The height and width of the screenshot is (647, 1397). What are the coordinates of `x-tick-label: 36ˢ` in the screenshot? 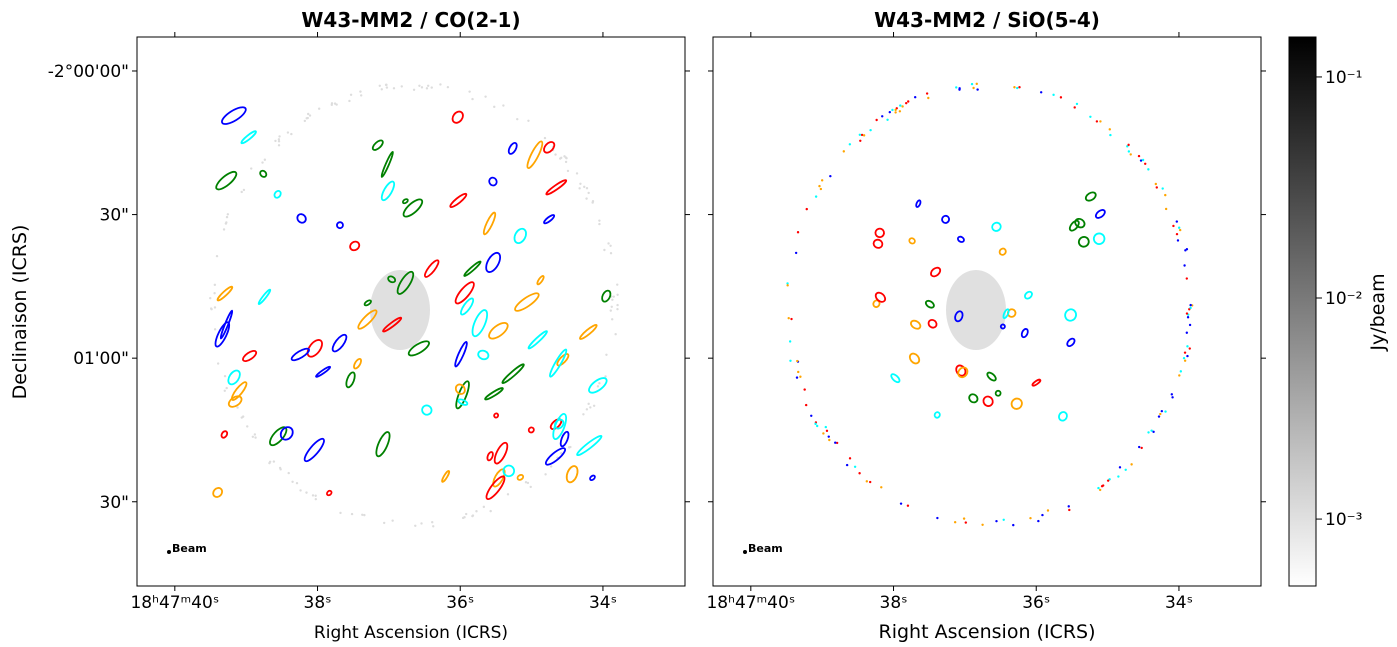 It's located at (460, 603).